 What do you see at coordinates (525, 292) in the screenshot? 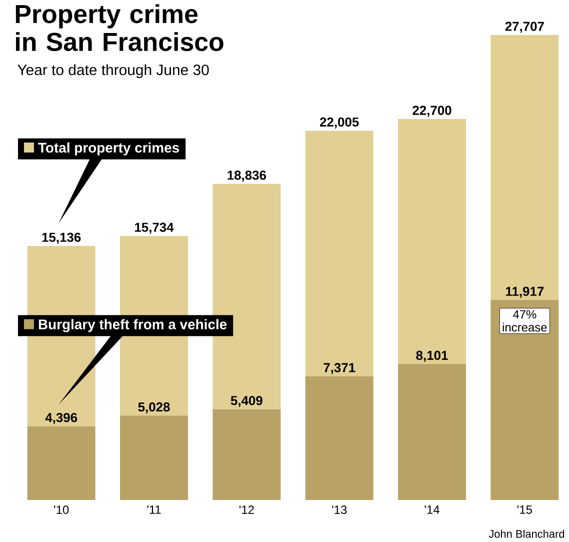
I see `data-label: 11,917` at bounding box center [525, 292].